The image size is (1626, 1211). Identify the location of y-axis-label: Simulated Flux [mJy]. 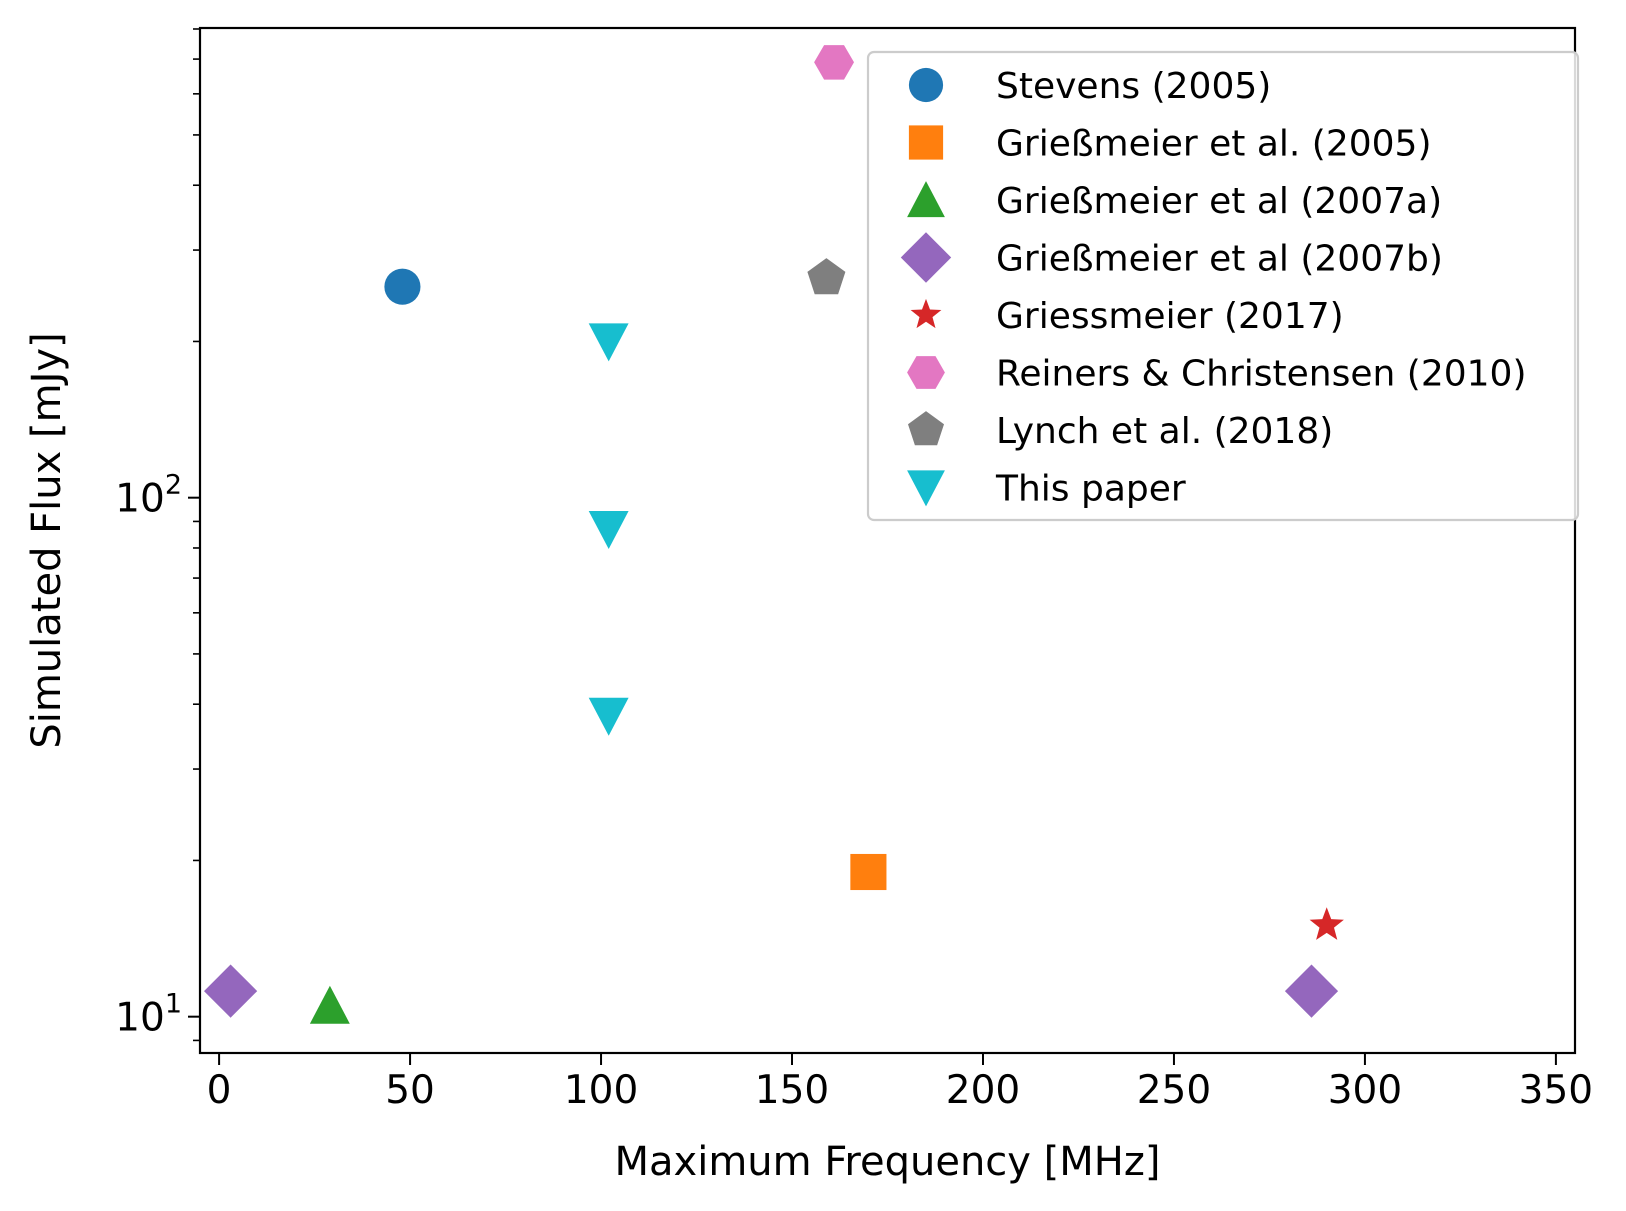
(47, 540).